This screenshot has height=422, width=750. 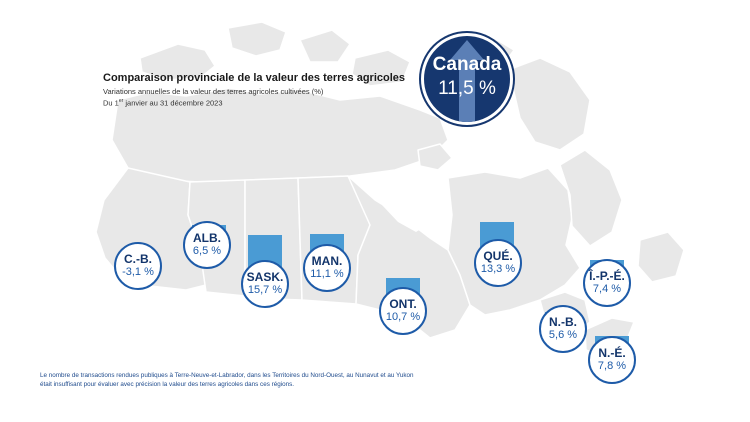 What do you see at coordinates (138, 259) in the screenshot?
I see `marker-abbr: C.-B.` at bounding box center [138, 259].